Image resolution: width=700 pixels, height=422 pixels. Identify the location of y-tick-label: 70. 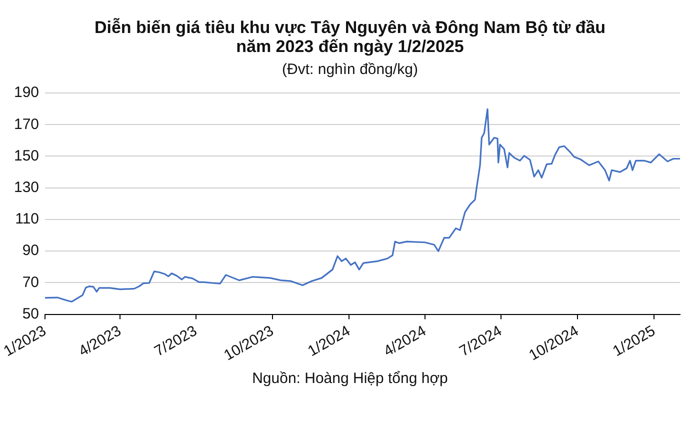
(31, 282).